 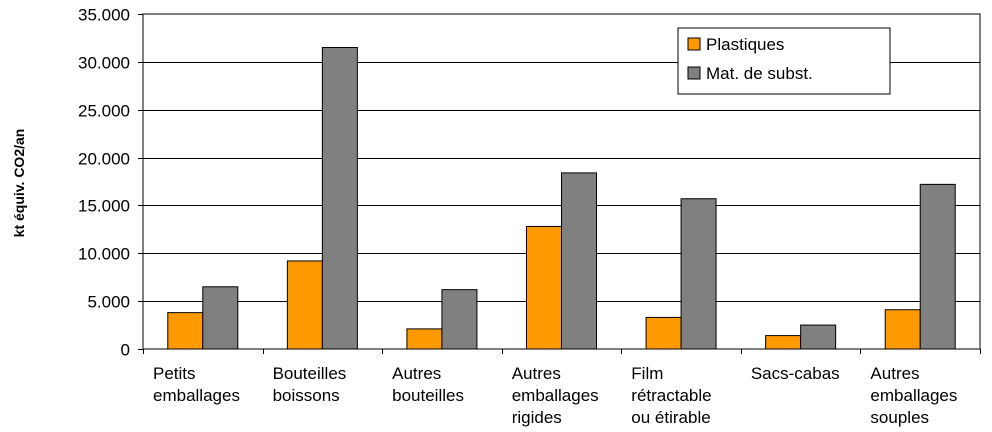 I want to click on x-category-label: Film, so click(x=647, y=373).